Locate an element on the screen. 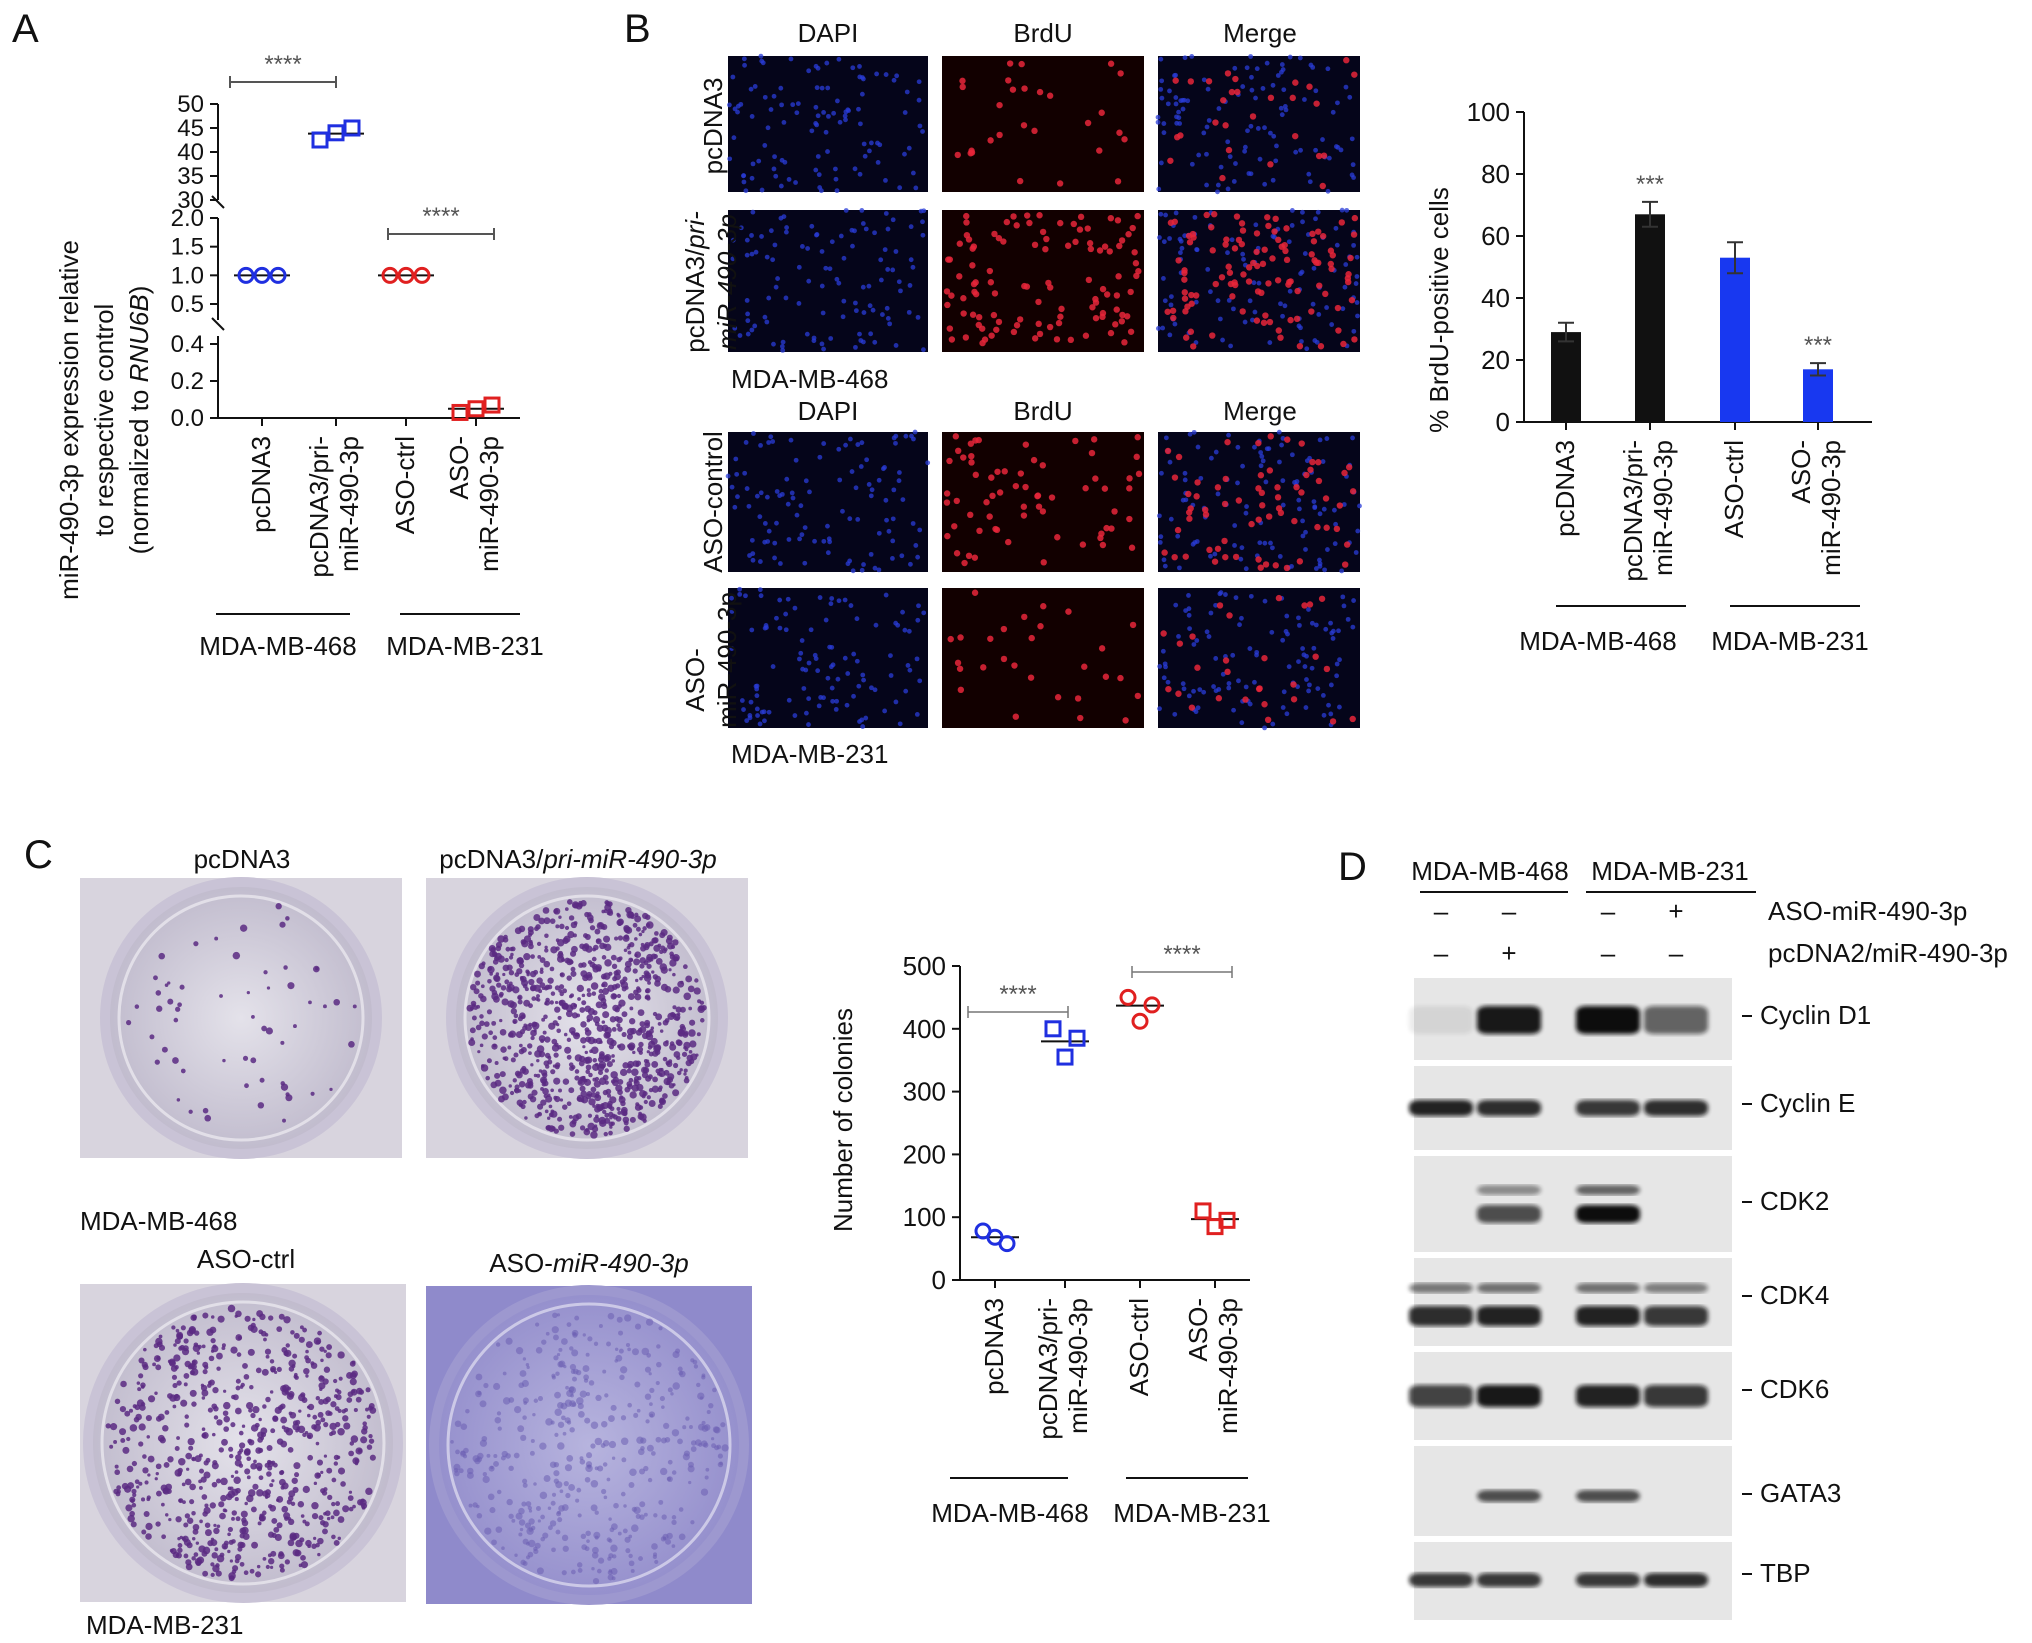 The image size is (2032, 1643). panel-d-label: D is located at coordinates (1352, 867).